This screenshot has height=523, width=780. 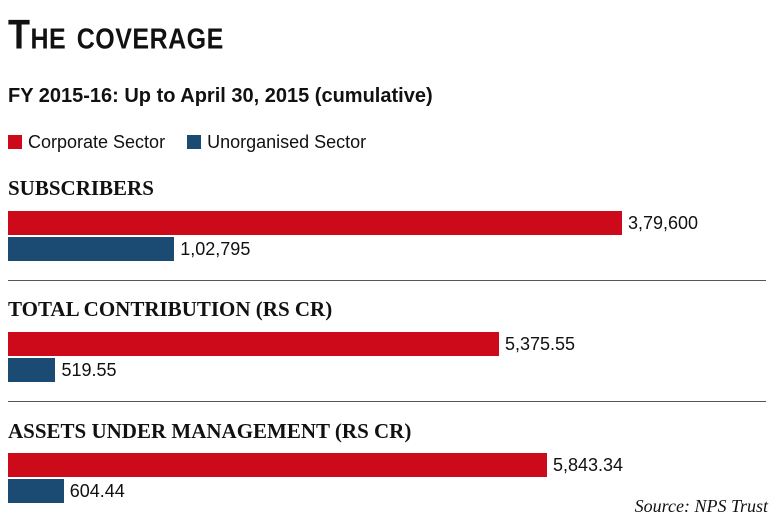 What do you see at coordinates (194, 142) in the screenshot?
I see `legend-swatch-unorganised` at bounding box center [194, 142].